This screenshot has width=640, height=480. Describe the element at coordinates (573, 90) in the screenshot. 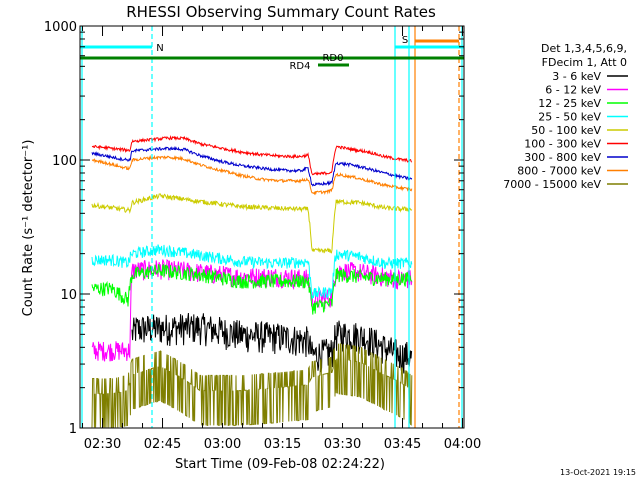

I see `legend-entry-label: 6 - 12 keV` at that location.